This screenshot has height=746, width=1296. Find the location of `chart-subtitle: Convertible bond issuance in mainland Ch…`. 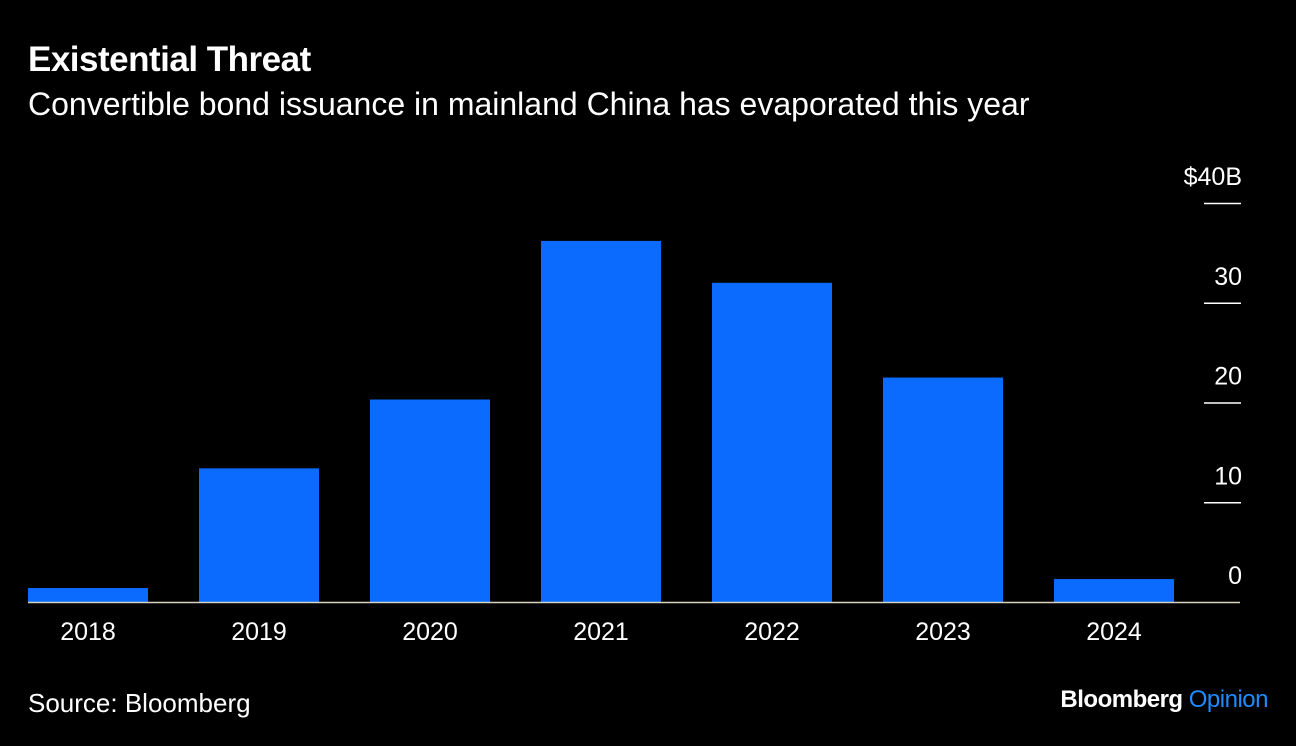

chart-subtitle: Convertible bond issuance in mainland Ch… is located at coordinates (529, 104).